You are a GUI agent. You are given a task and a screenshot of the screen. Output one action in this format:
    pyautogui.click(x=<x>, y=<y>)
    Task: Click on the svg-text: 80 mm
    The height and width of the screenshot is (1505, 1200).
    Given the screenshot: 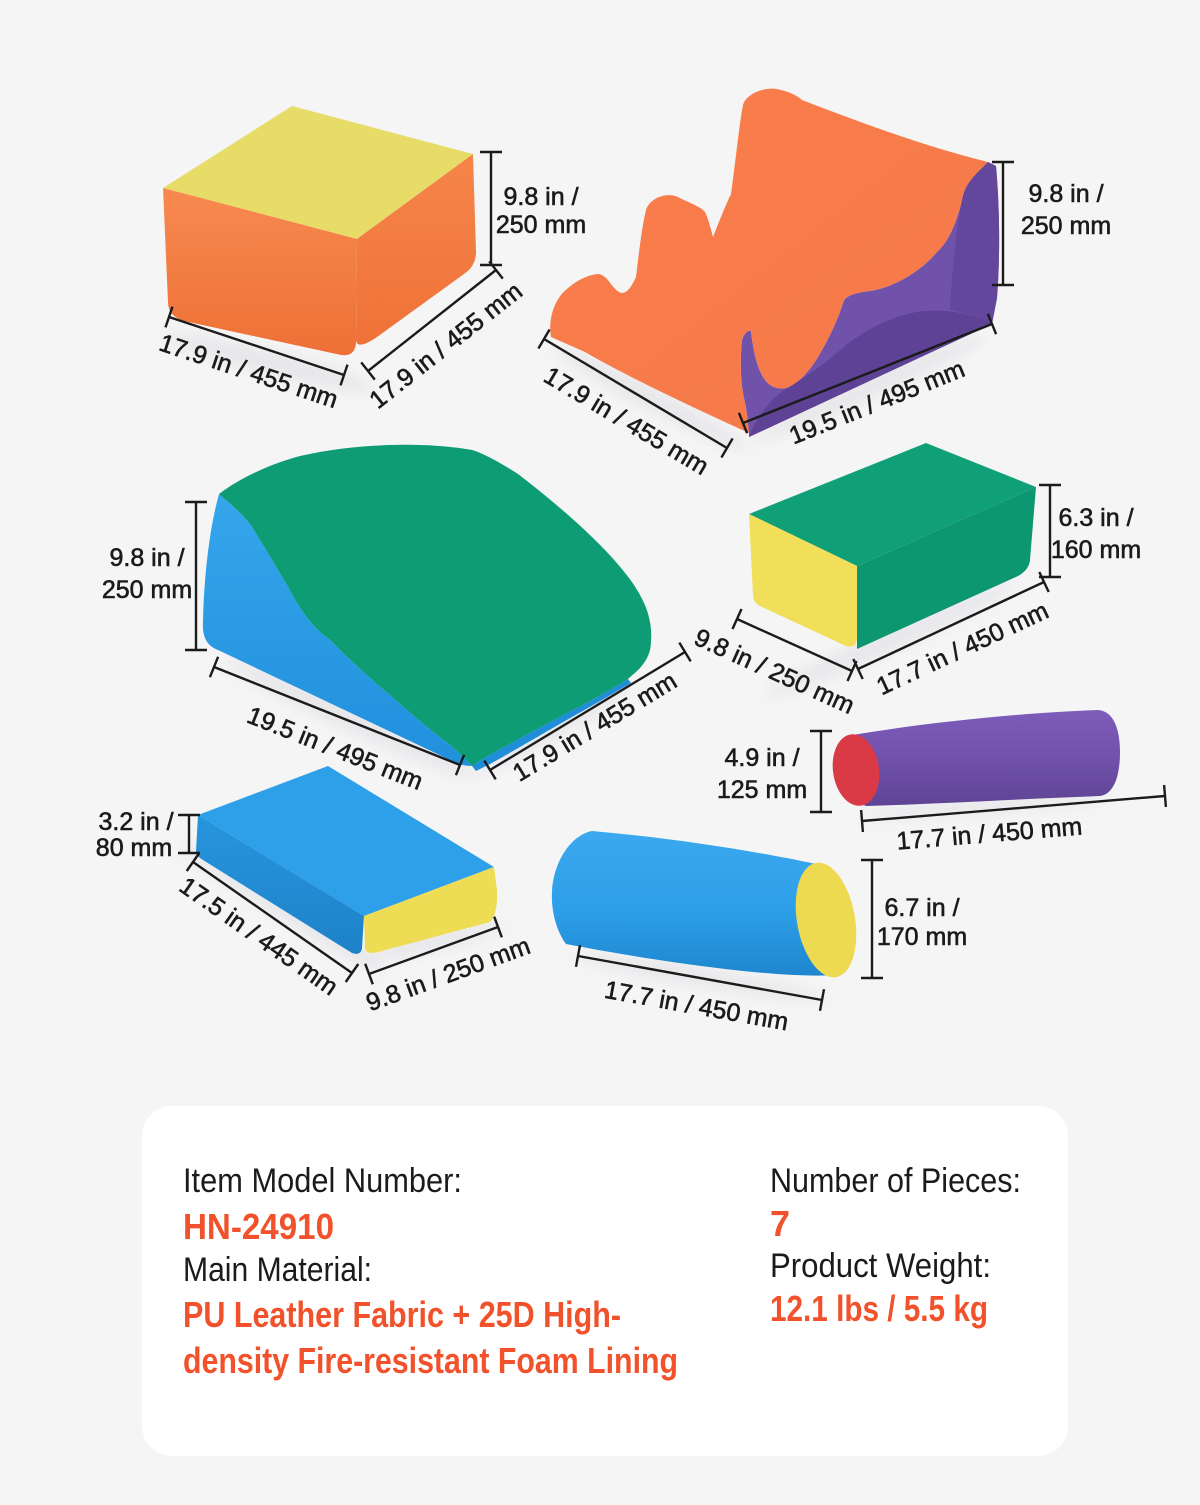 What is the action you would take?
    pyautogui.click(x=134, y=848)
    